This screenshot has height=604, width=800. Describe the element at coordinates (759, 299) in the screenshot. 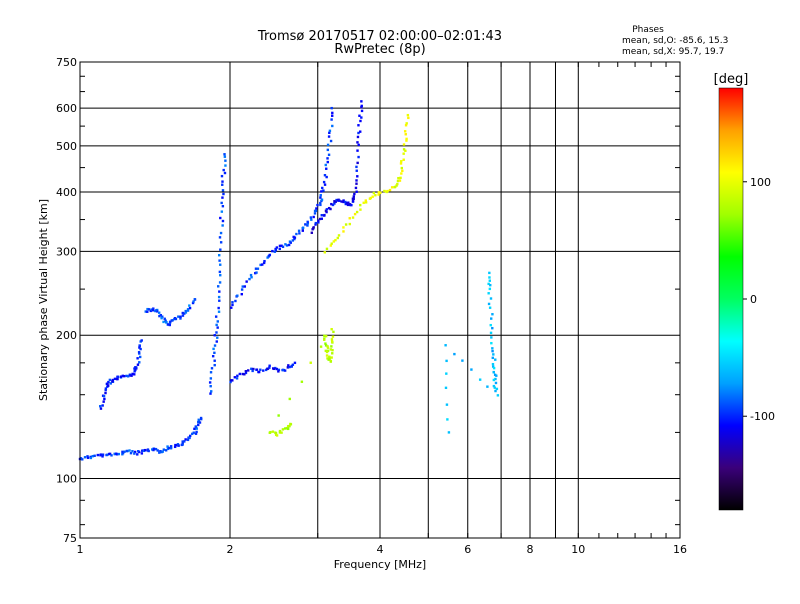

I see `colorbar-ticks: 100 0 -100` at that location.